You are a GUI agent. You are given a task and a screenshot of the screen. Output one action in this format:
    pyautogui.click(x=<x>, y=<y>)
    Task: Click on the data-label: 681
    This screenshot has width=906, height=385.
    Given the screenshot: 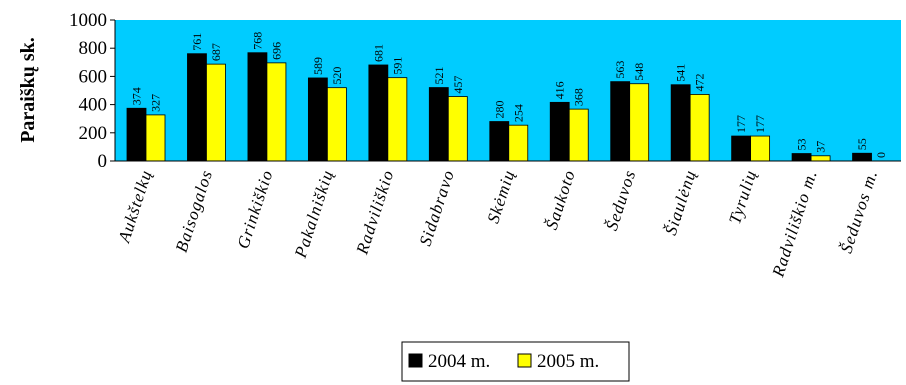 What is the action you would take?
    pyautogui.click(x=378, y=53)
    